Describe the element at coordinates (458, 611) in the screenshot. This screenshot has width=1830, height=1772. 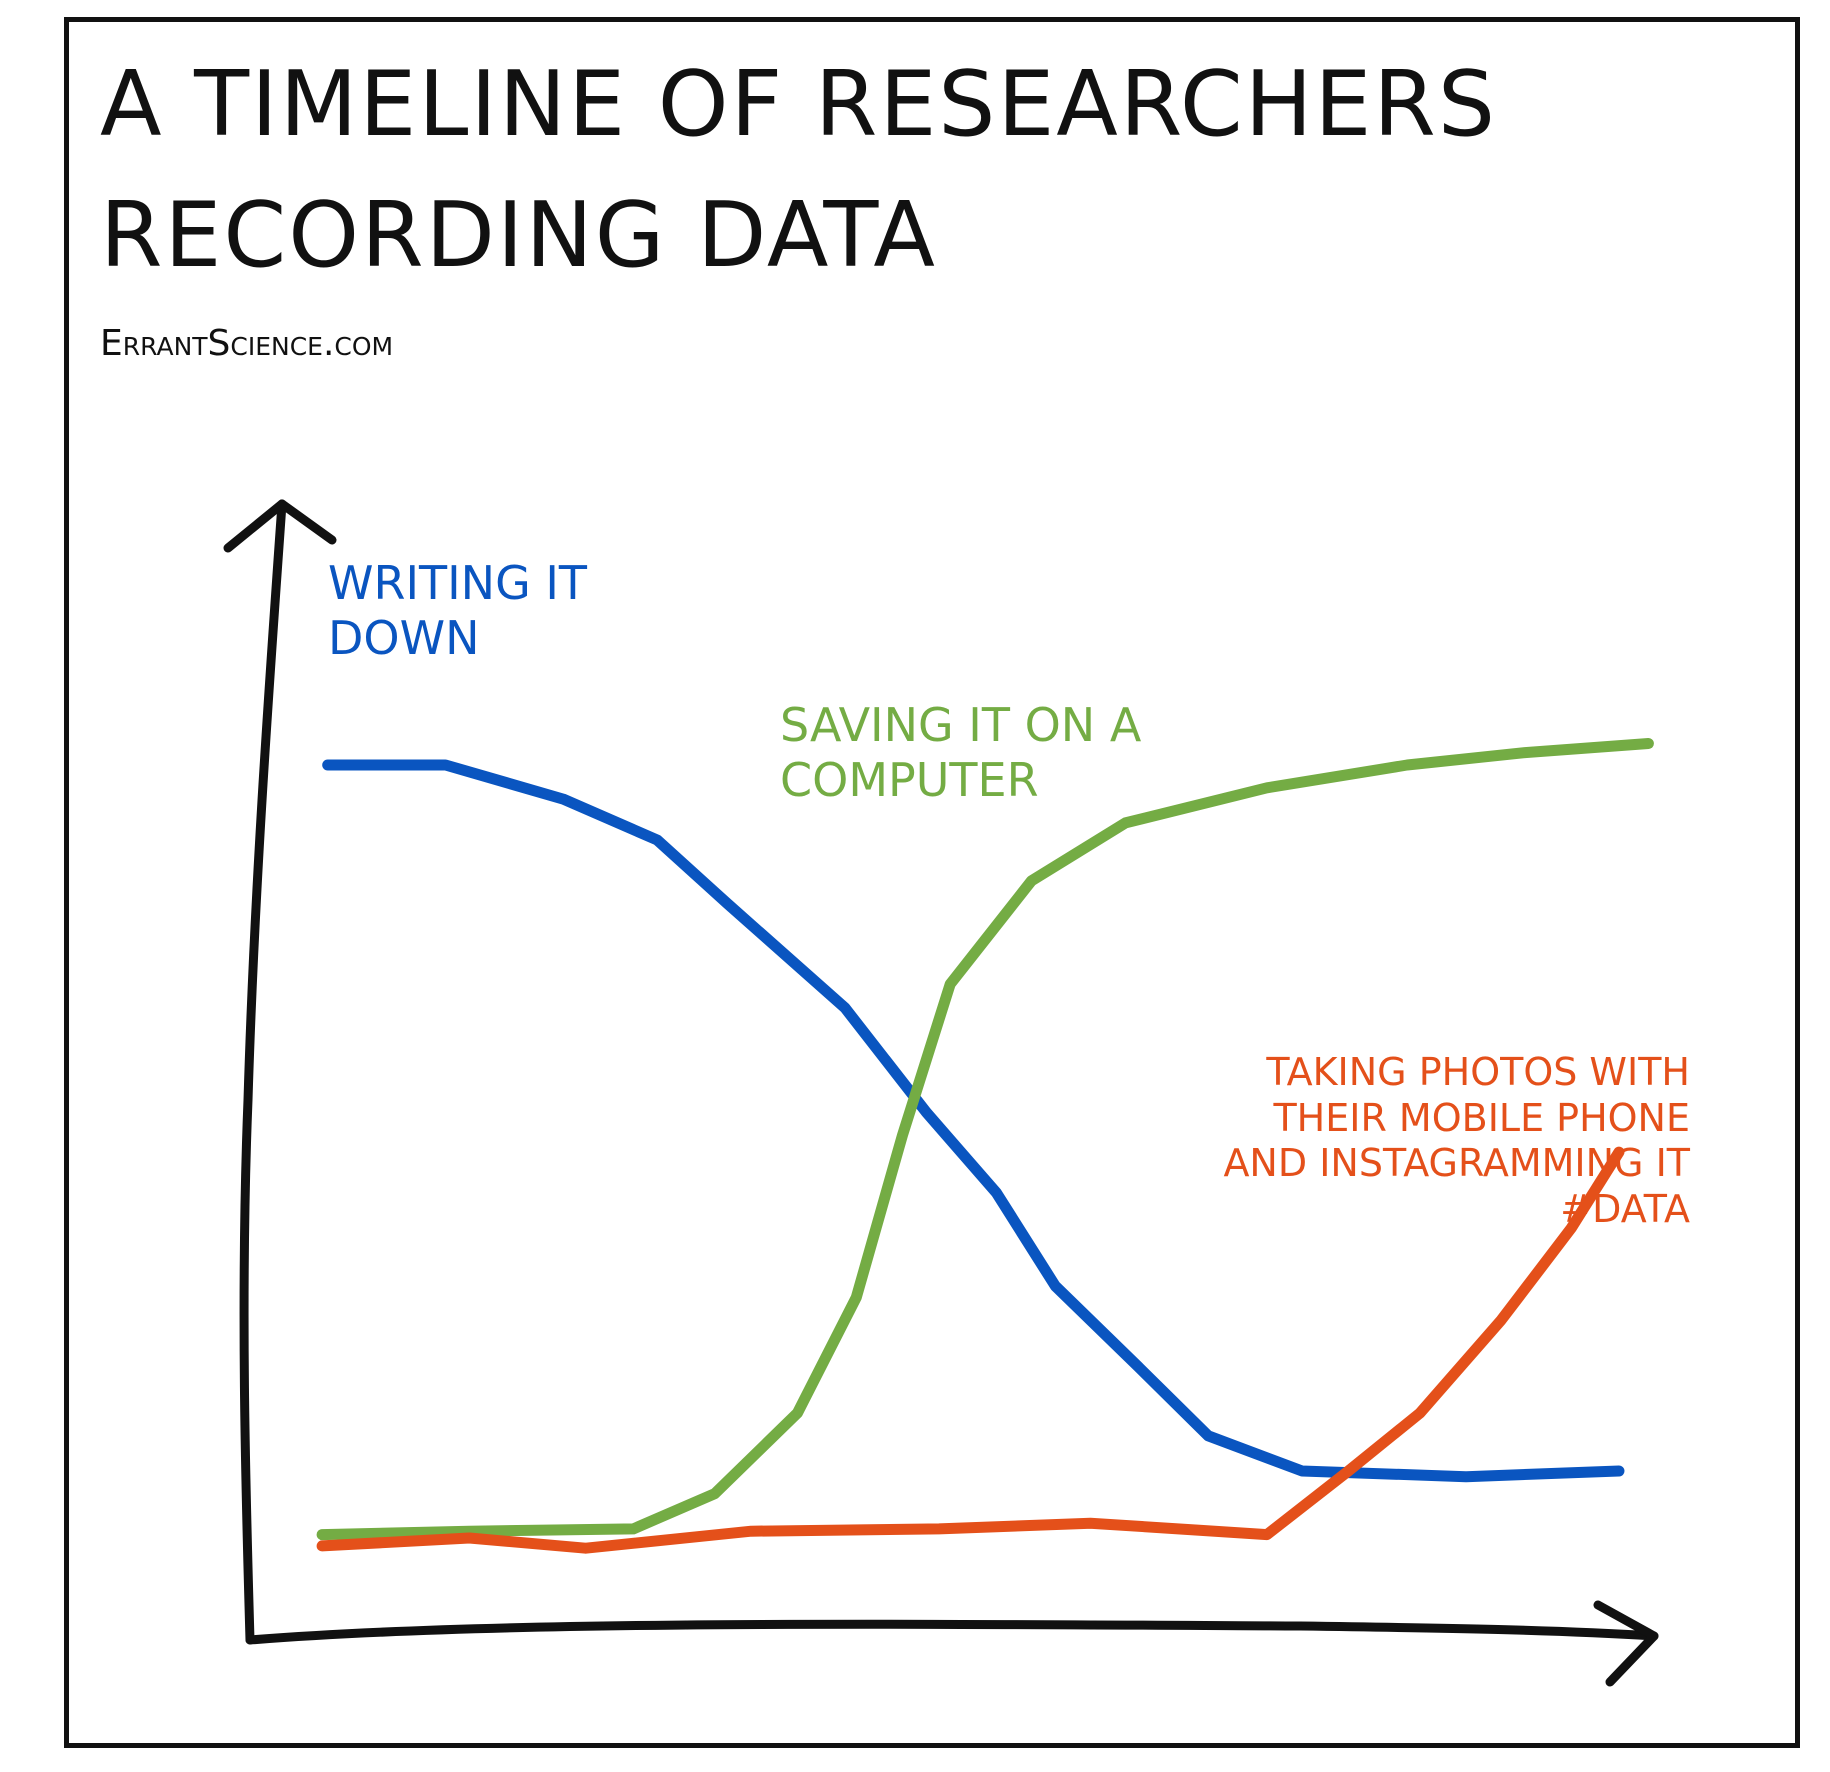
I see `series-label: WRITING IT DOWN` at that location.